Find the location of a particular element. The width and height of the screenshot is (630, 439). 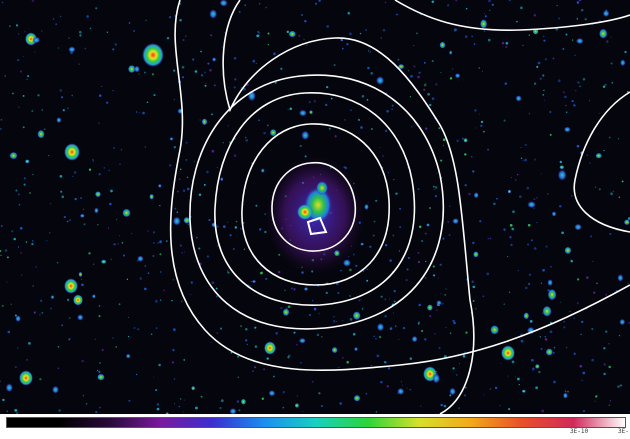

bright-source is located at coordinates (78, 300).